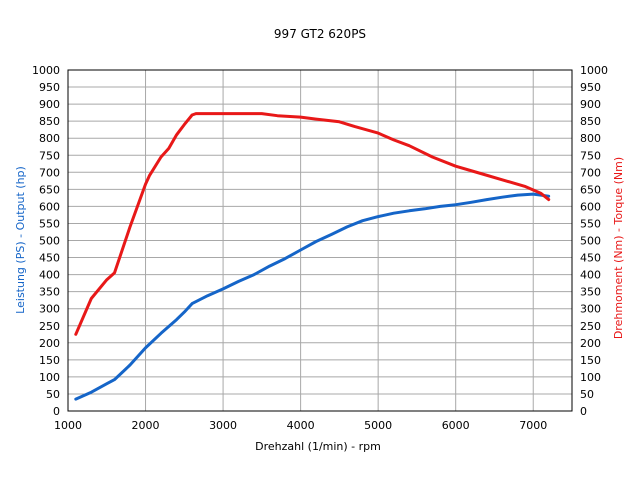  What do you see at coordinates (594, 70) in the screenshot?
I see `y-tick-label-right: 1000` at bounding box center [594, 70].